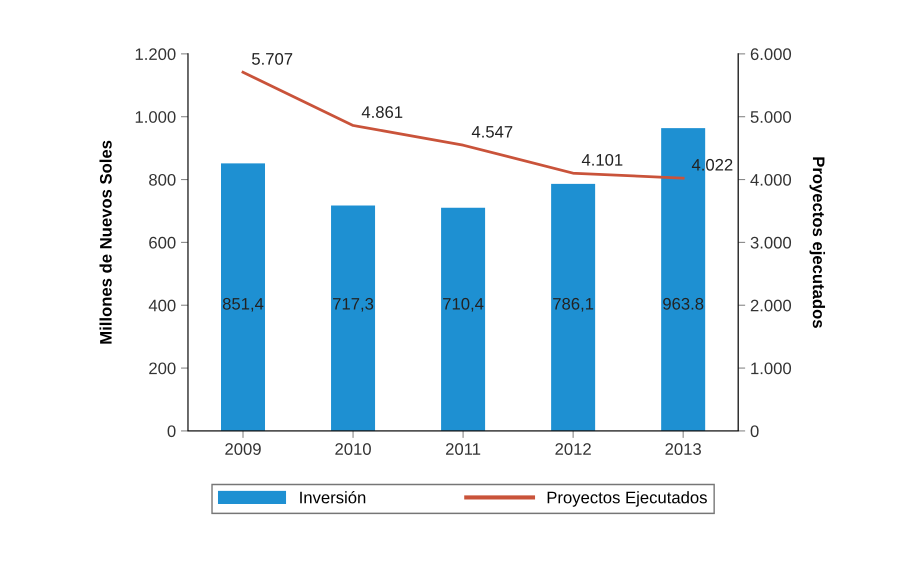 The height and width of the screenshot is (567, 917). Describe the element at coordinates (771, 54) in the screenshot. I see `y2-tick-label: 6.000` at that location.